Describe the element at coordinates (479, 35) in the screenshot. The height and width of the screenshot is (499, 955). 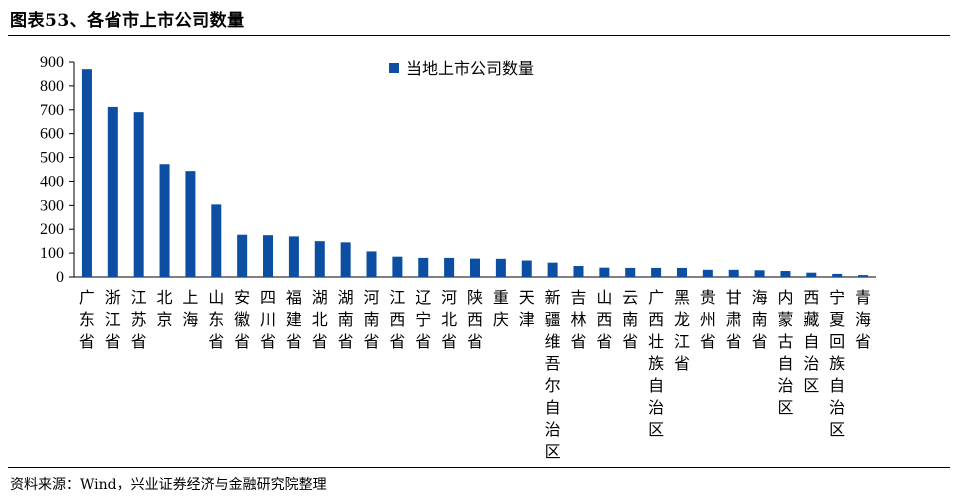
I see `title-rule` at that location.